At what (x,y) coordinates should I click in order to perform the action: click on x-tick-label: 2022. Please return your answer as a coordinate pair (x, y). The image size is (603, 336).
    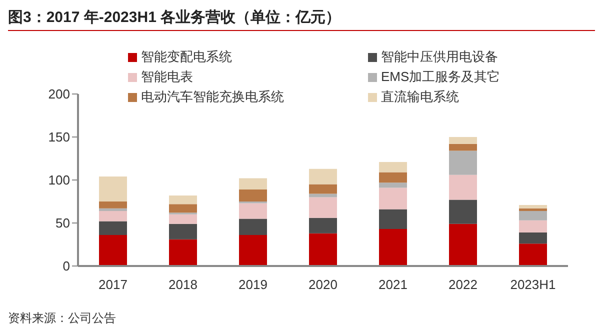
    Looking at the image, I should click on (463, 284).